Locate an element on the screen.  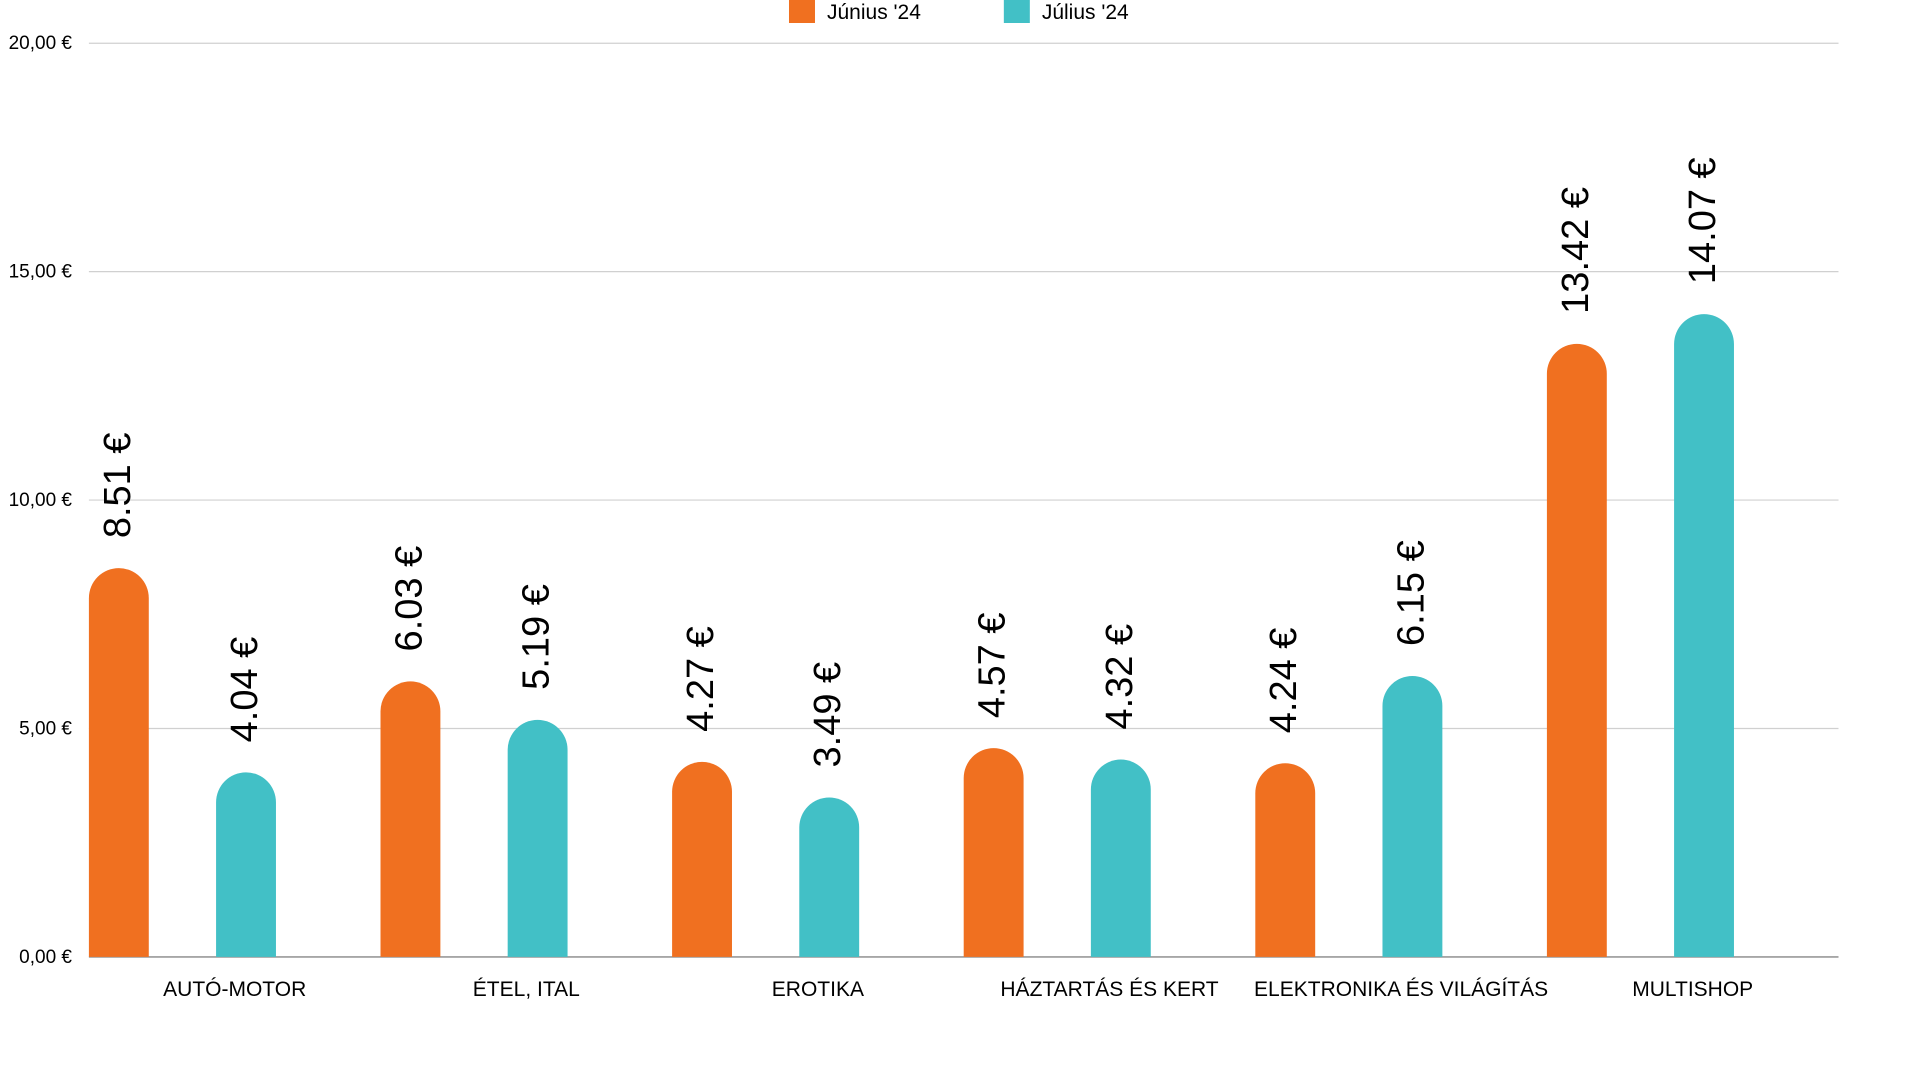
bar-value-label: 13.42 € is located at coordinates (1576, 250).